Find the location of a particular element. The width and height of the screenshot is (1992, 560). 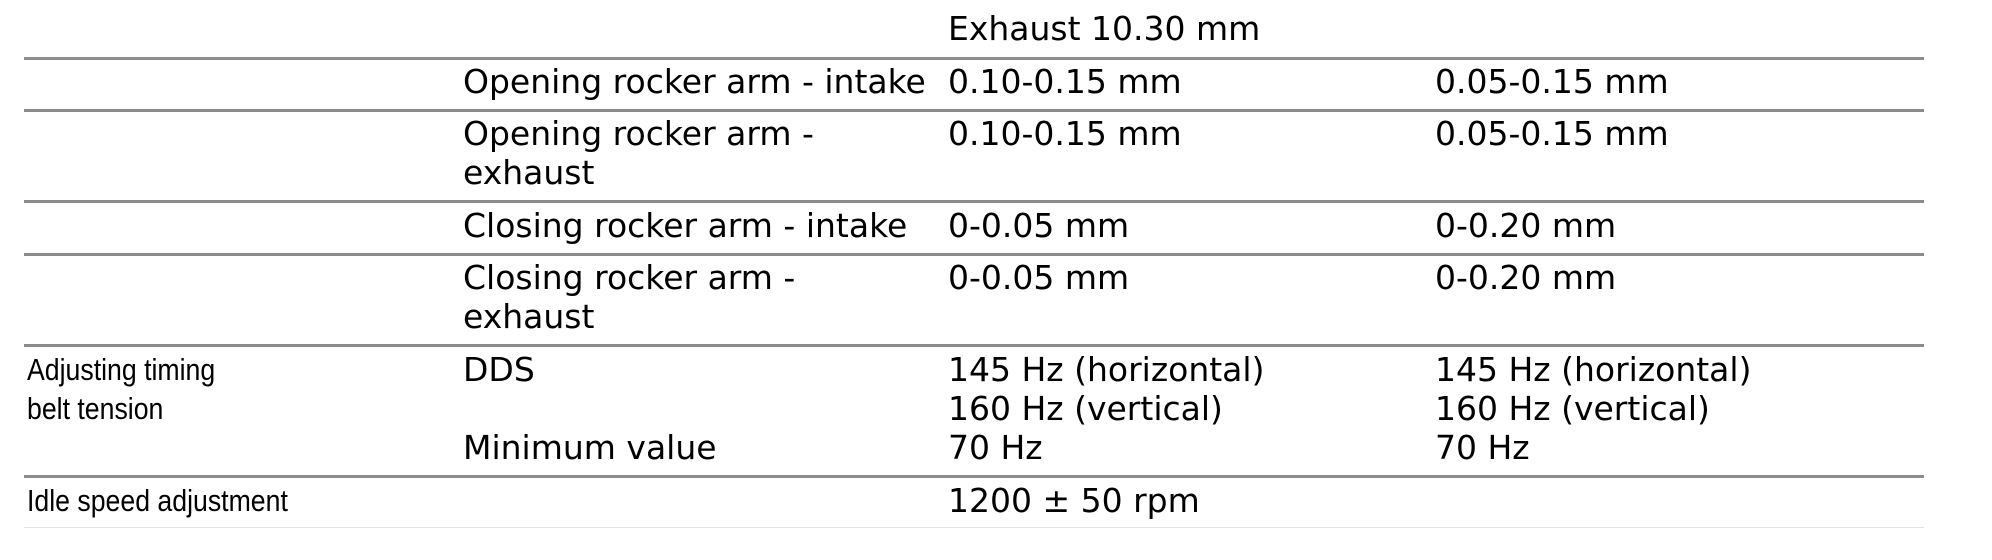

exhaust-value-top: Exhaust 10.30 mm is located at coordinates (1104, 28).